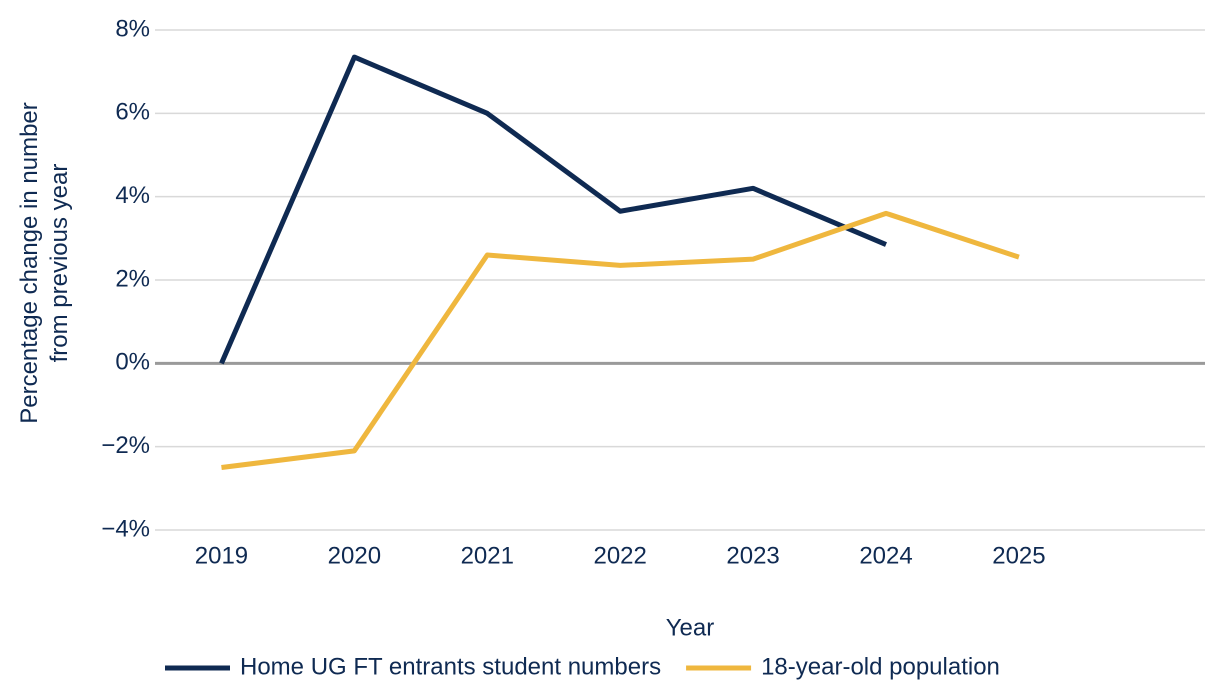  I want to click on y-tick-label: 4%, so click(132, 195).